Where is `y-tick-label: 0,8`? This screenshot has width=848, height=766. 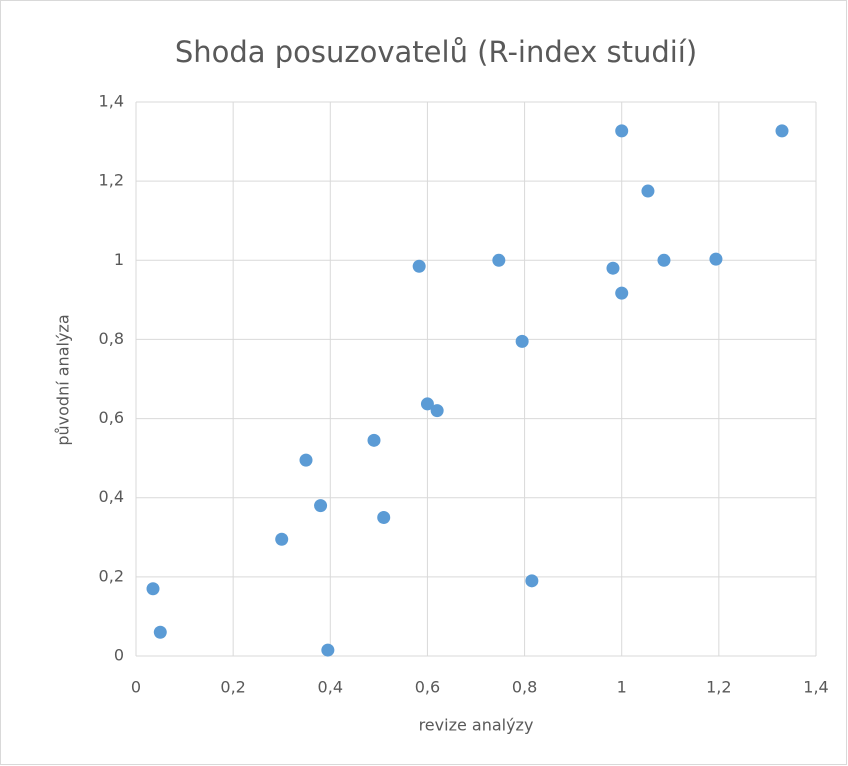 y-tick-label: 0,8 is located at coordinates (111, 338).